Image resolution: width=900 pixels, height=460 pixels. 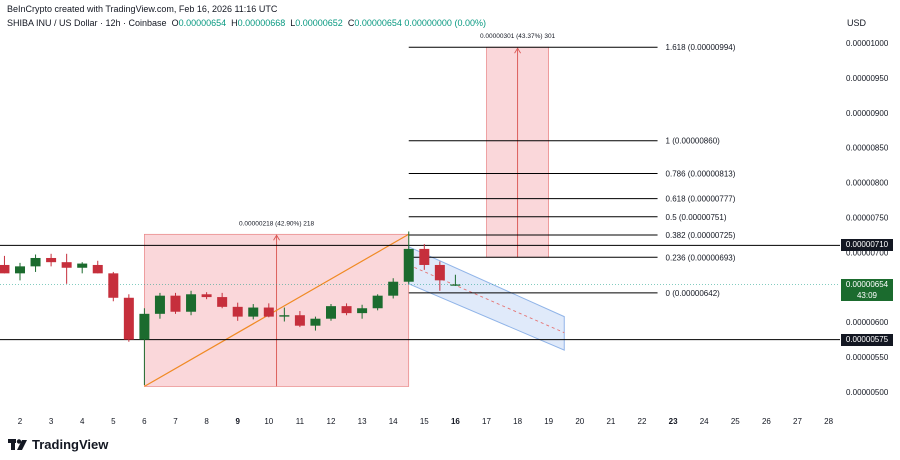 What do you see at coordinates (867, 43) in the screenshot?
I see `y-axis-tick-label: 0.00001000` at bounding box center [867, 43].